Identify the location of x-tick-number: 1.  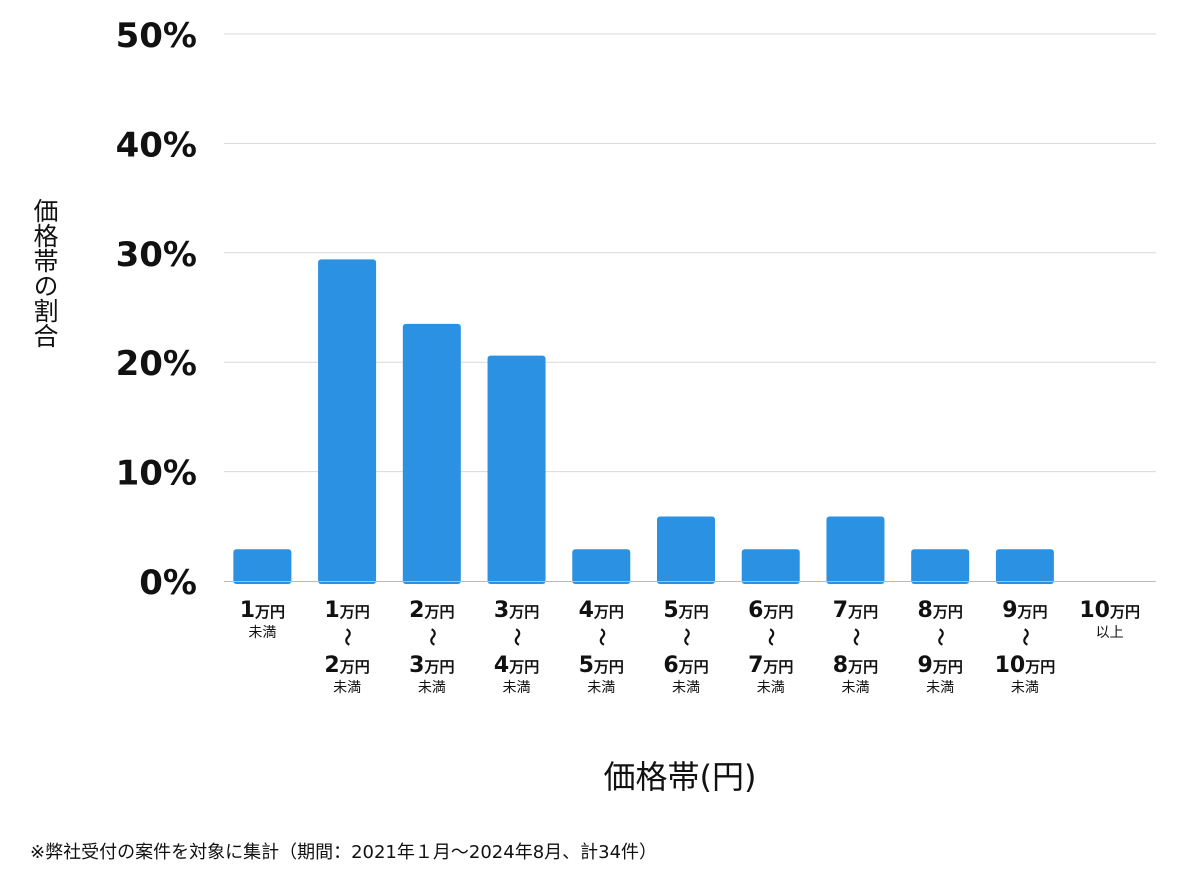
(331, 610).